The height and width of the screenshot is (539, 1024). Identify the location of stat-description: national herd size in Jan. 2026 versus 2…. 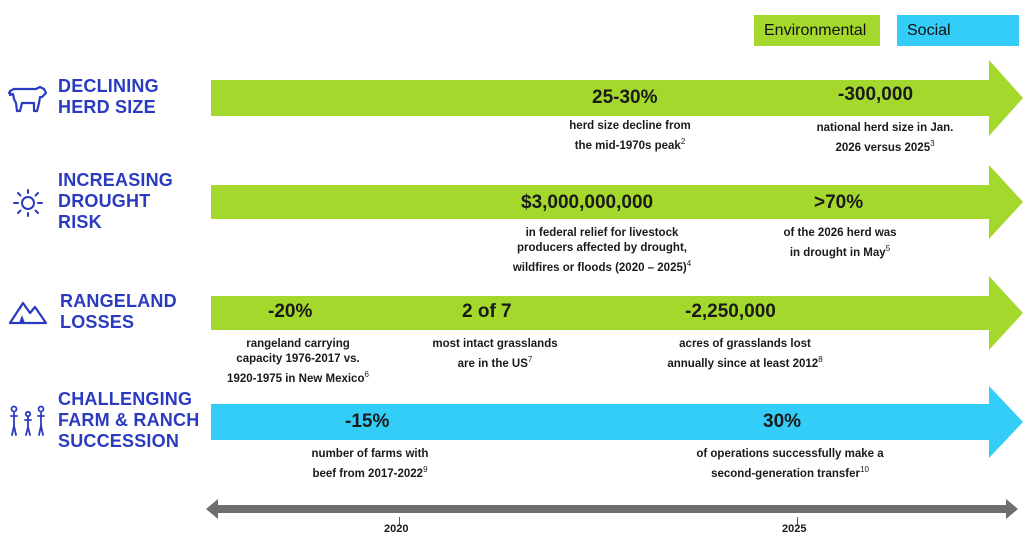
(885, 138).